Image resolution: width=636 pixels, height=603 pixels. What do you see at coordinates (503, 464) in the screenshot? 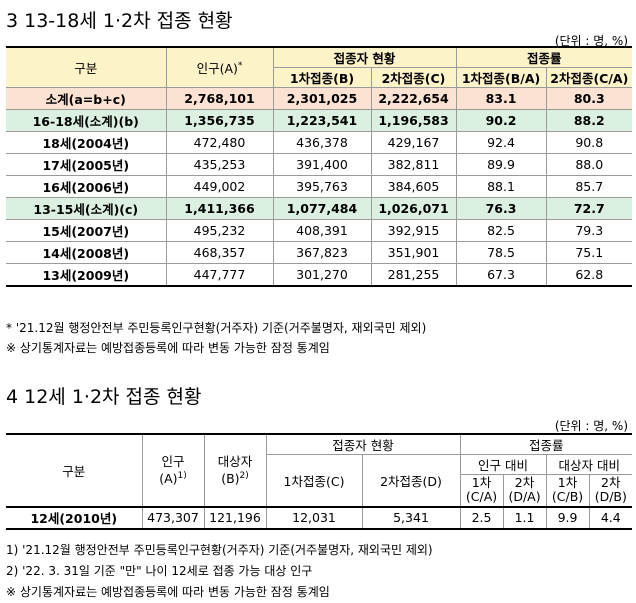
I see `header-vs-population: 인구 대비` at bounding box center [503, 464].